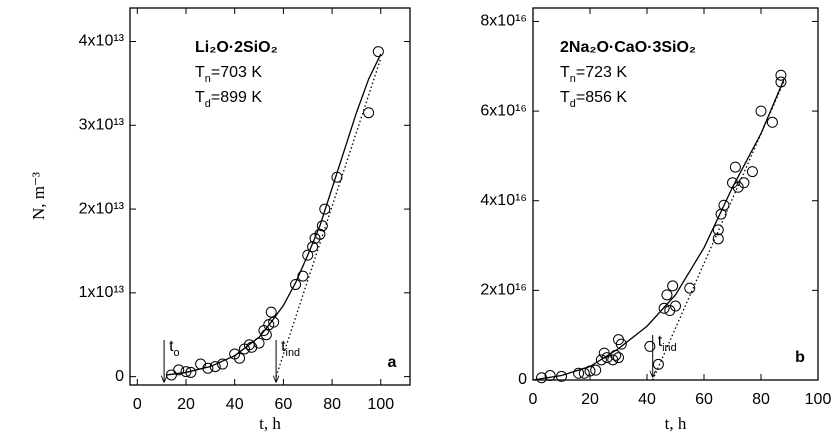 The width and height of the screenshot is (840, 436). Describe the element at coordinates (503, 200) in the screenshot. I see `y-tick-label: 4x10¹⁶` at that location.